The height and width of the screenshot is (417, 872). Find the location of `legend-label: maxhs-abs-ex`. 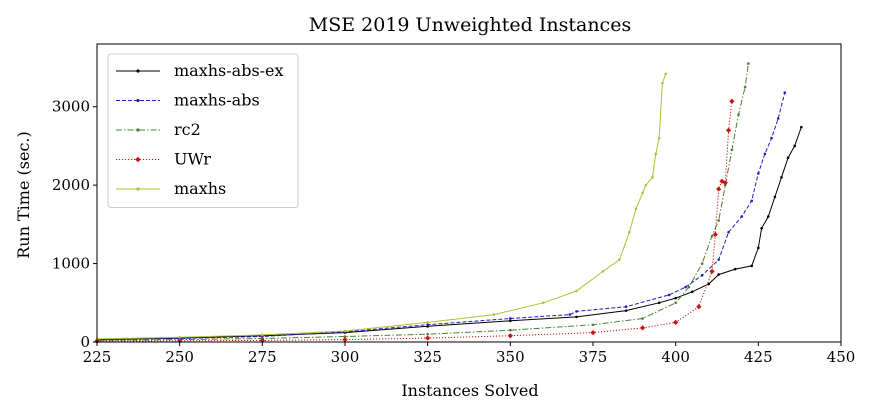

legend-label: maxhs-abs-ex is located at coordinates (229, 70).